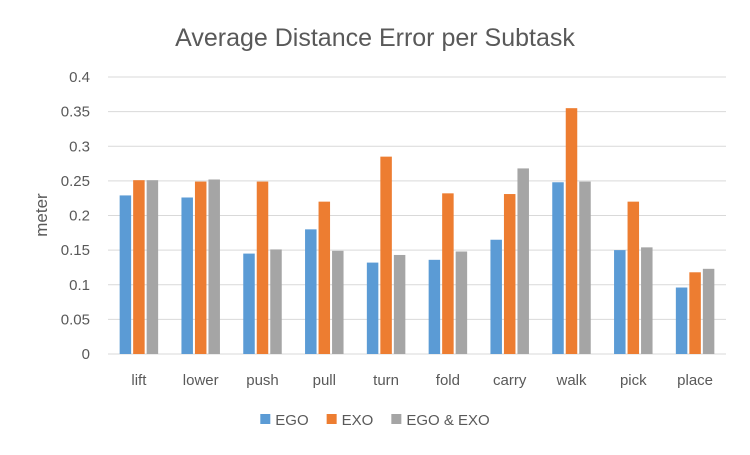  What do you see at coordinates (375, 38) in the screenshot?
I see `chart-title: Average Distance Error per Subtask` at bounding box center [375, 38].